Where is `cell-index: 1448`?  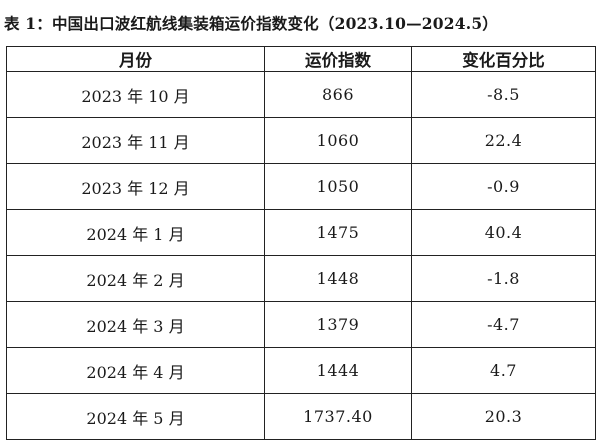
cell-index: 1448 is located at coordinates (338, 278).